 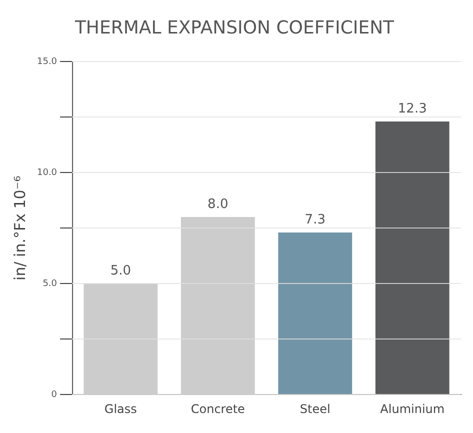 What do you see at coordinates (235, 27) in the screenshot?
I see `chart-title: THERMAL EXPANSION COEFFICIENT` at bounding box center [235, 27].